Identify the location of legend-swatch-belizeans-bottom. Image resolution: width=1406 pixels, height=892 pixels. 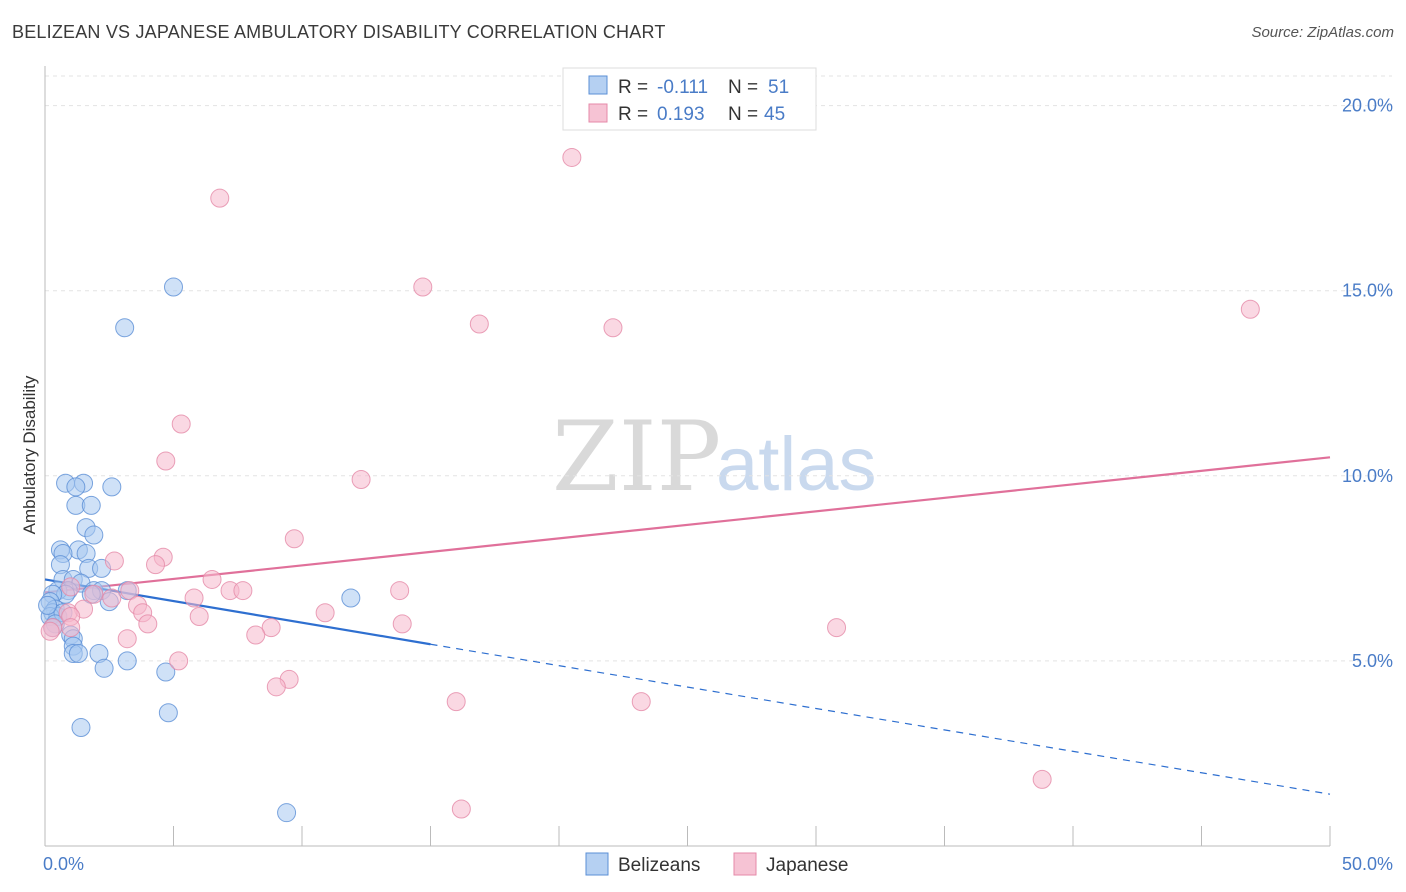
(597, 864).